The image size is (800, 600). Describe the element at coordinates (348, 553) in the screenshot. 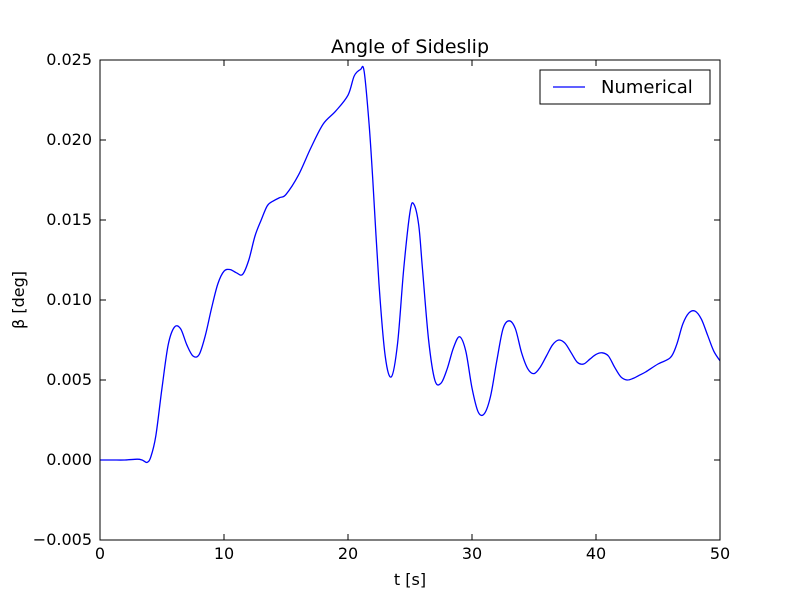

I see `x-tick-label: 20` at that location.